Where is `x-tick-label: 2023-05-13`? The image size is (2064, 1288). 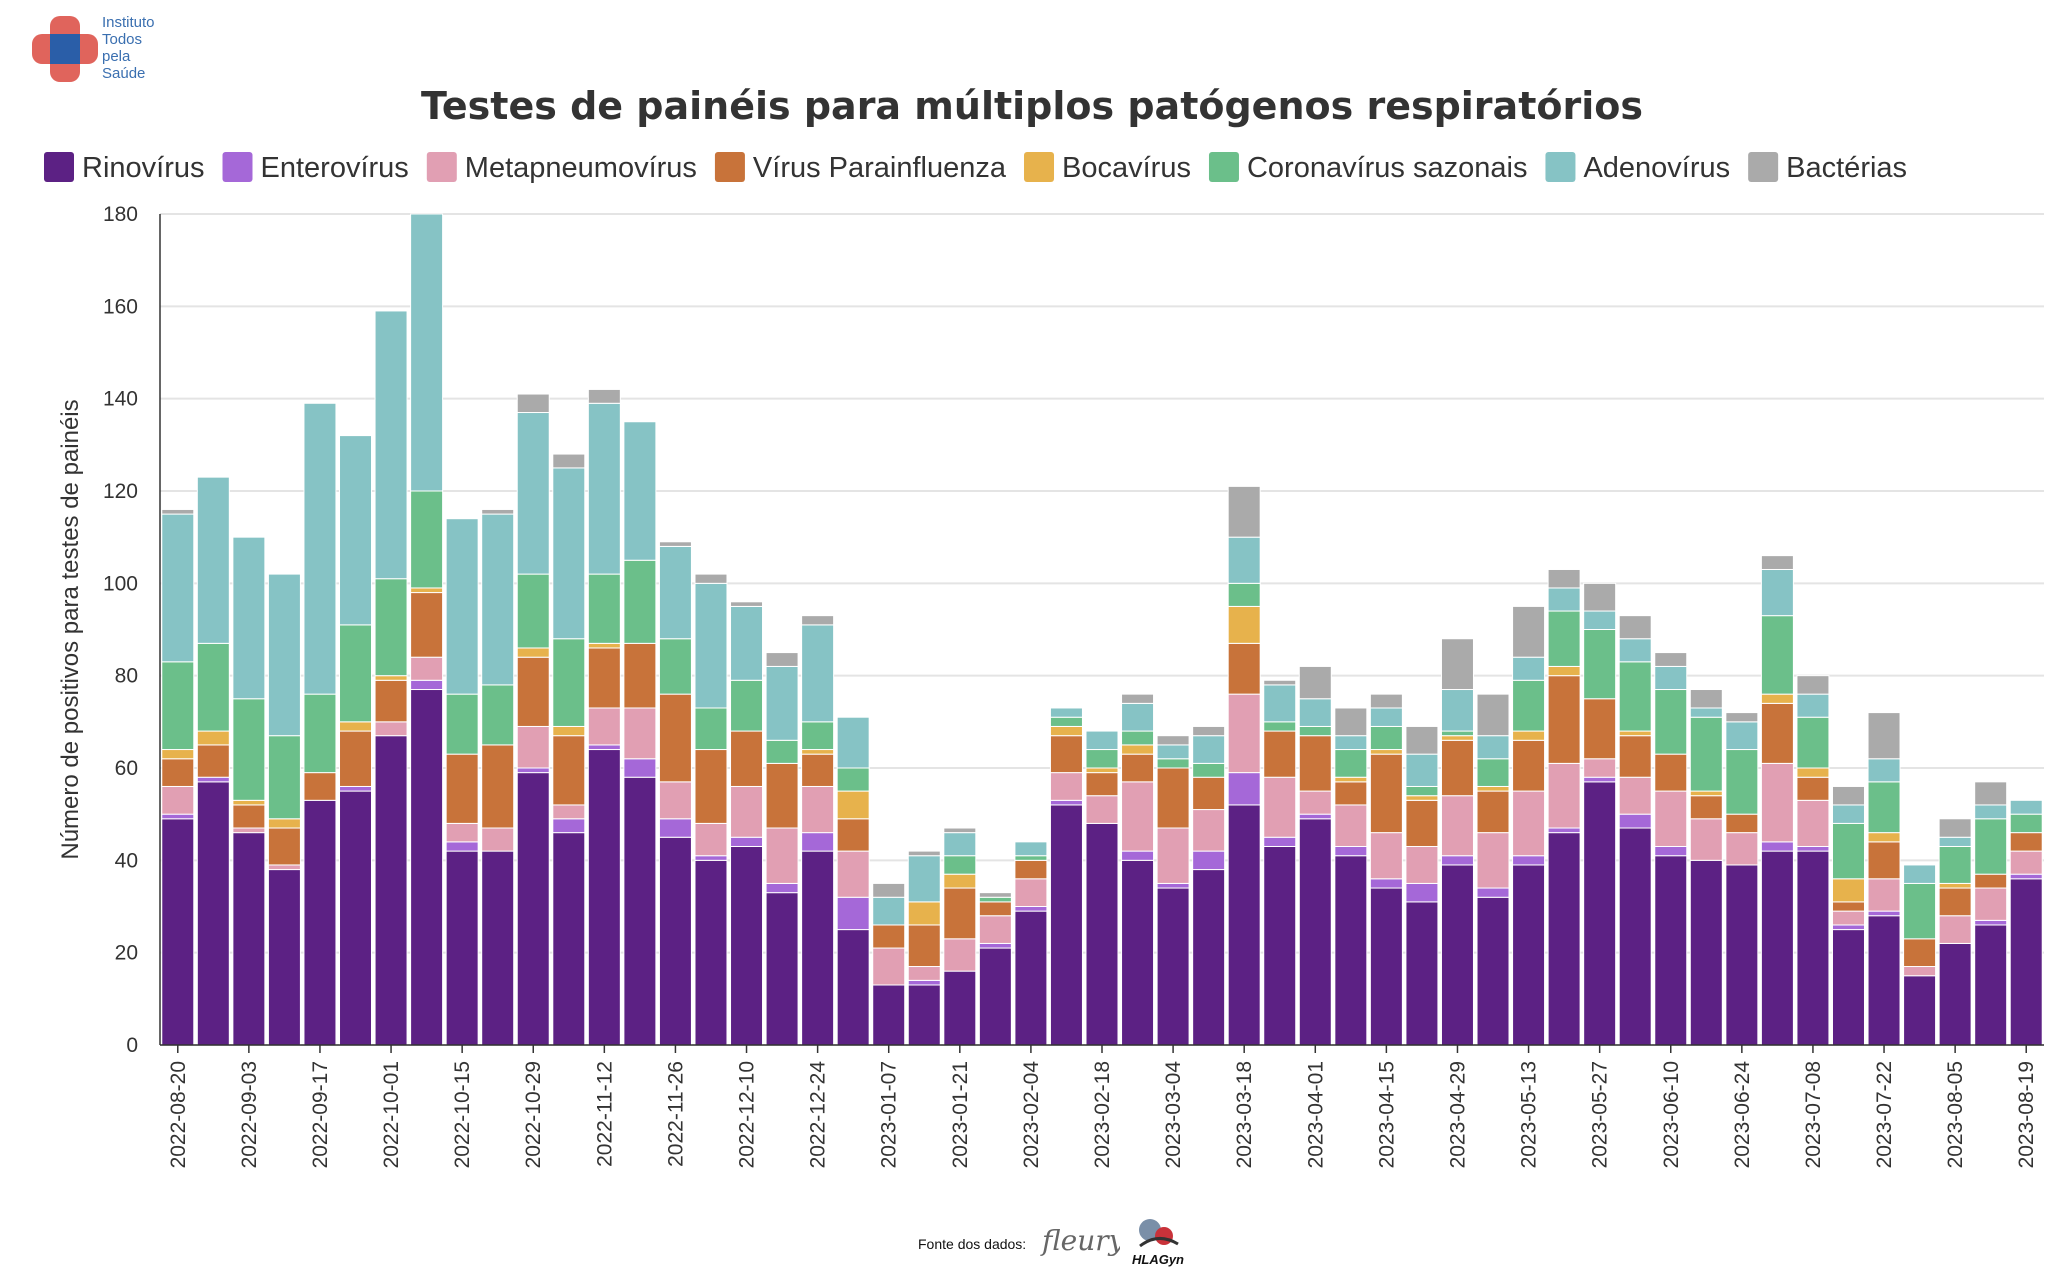
x-tick-label: 2023-05-13 is located at coordinates (1529, 1114).